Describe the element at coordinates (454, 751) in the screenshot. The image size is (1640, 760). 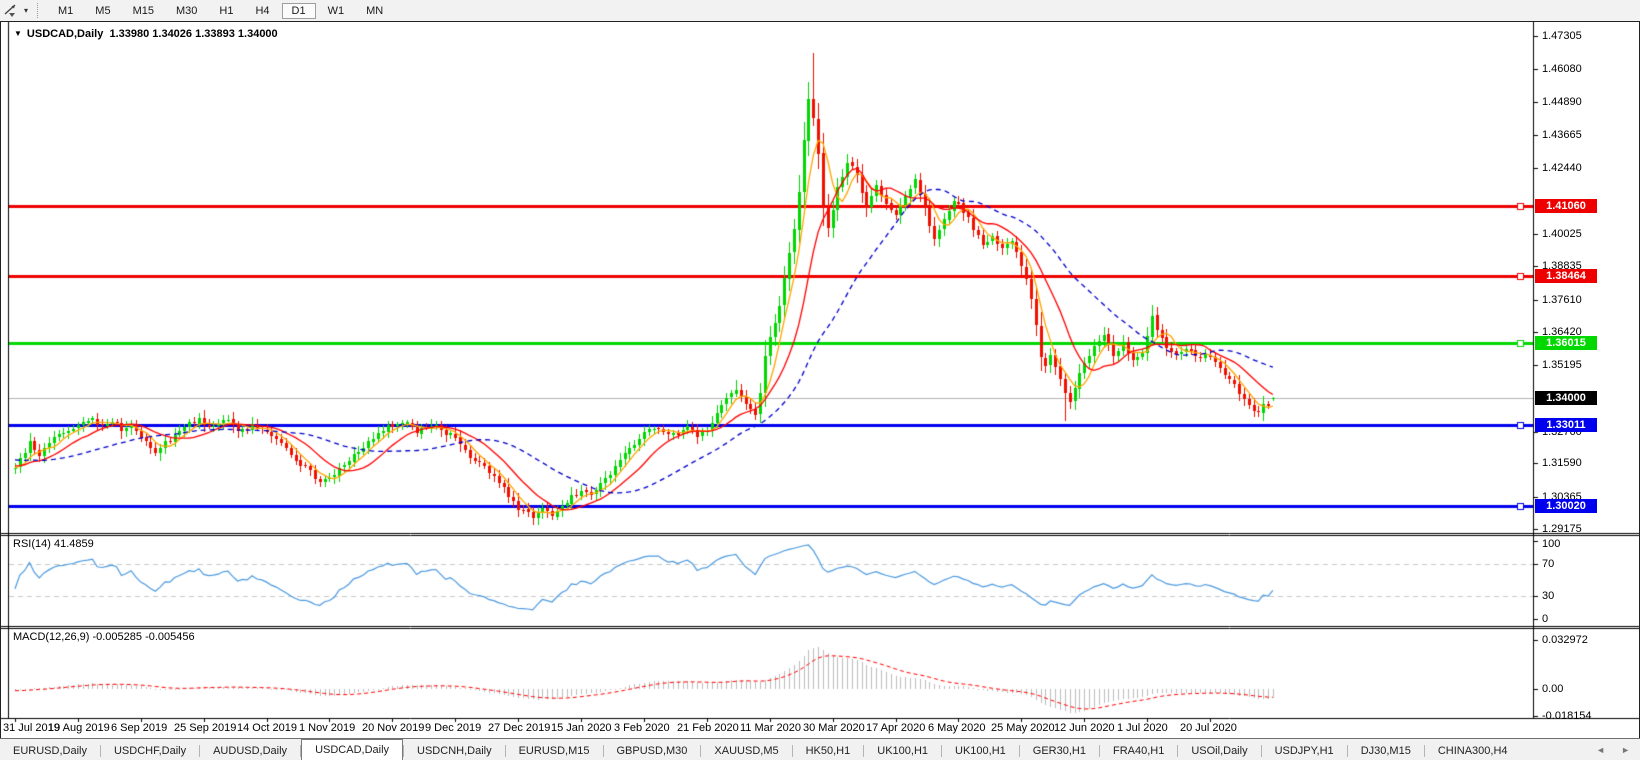
I see `chart-tab-usdcnh-daily: USDCNH,Daily` at that location.